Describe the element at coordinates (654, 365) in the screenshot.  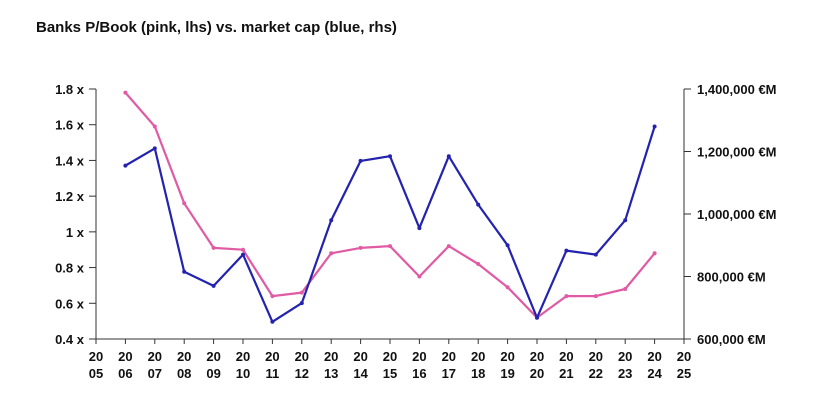
I see `x-tick-label: 20 24` at that location.